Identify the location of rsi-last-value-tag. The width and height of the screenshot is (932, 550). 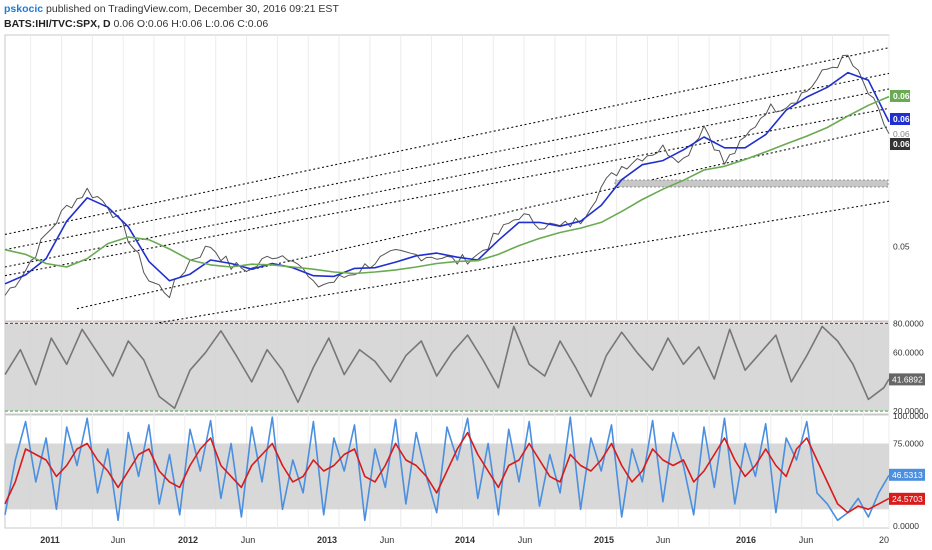
(907, 379).